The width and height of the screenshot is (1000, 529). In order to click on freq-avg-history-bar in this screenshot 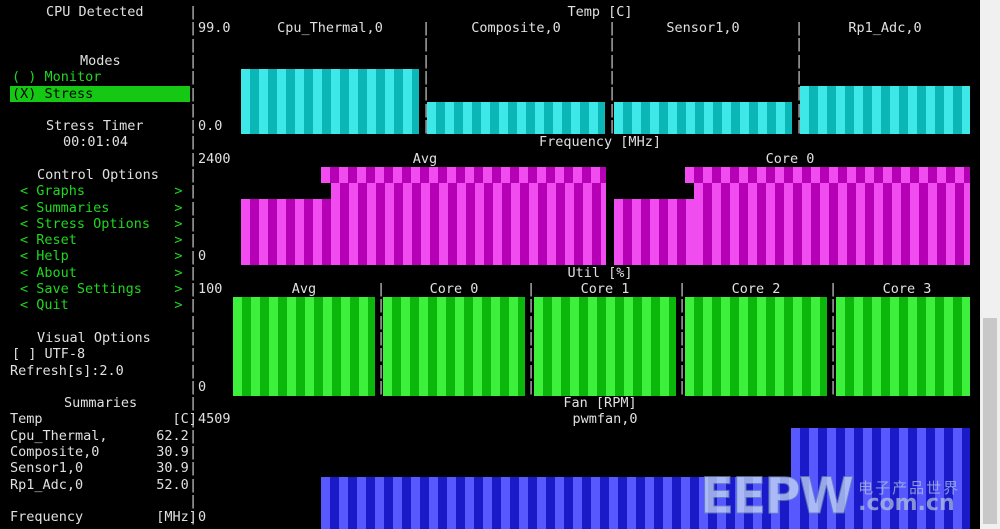, I will do `click(463, 175)`.